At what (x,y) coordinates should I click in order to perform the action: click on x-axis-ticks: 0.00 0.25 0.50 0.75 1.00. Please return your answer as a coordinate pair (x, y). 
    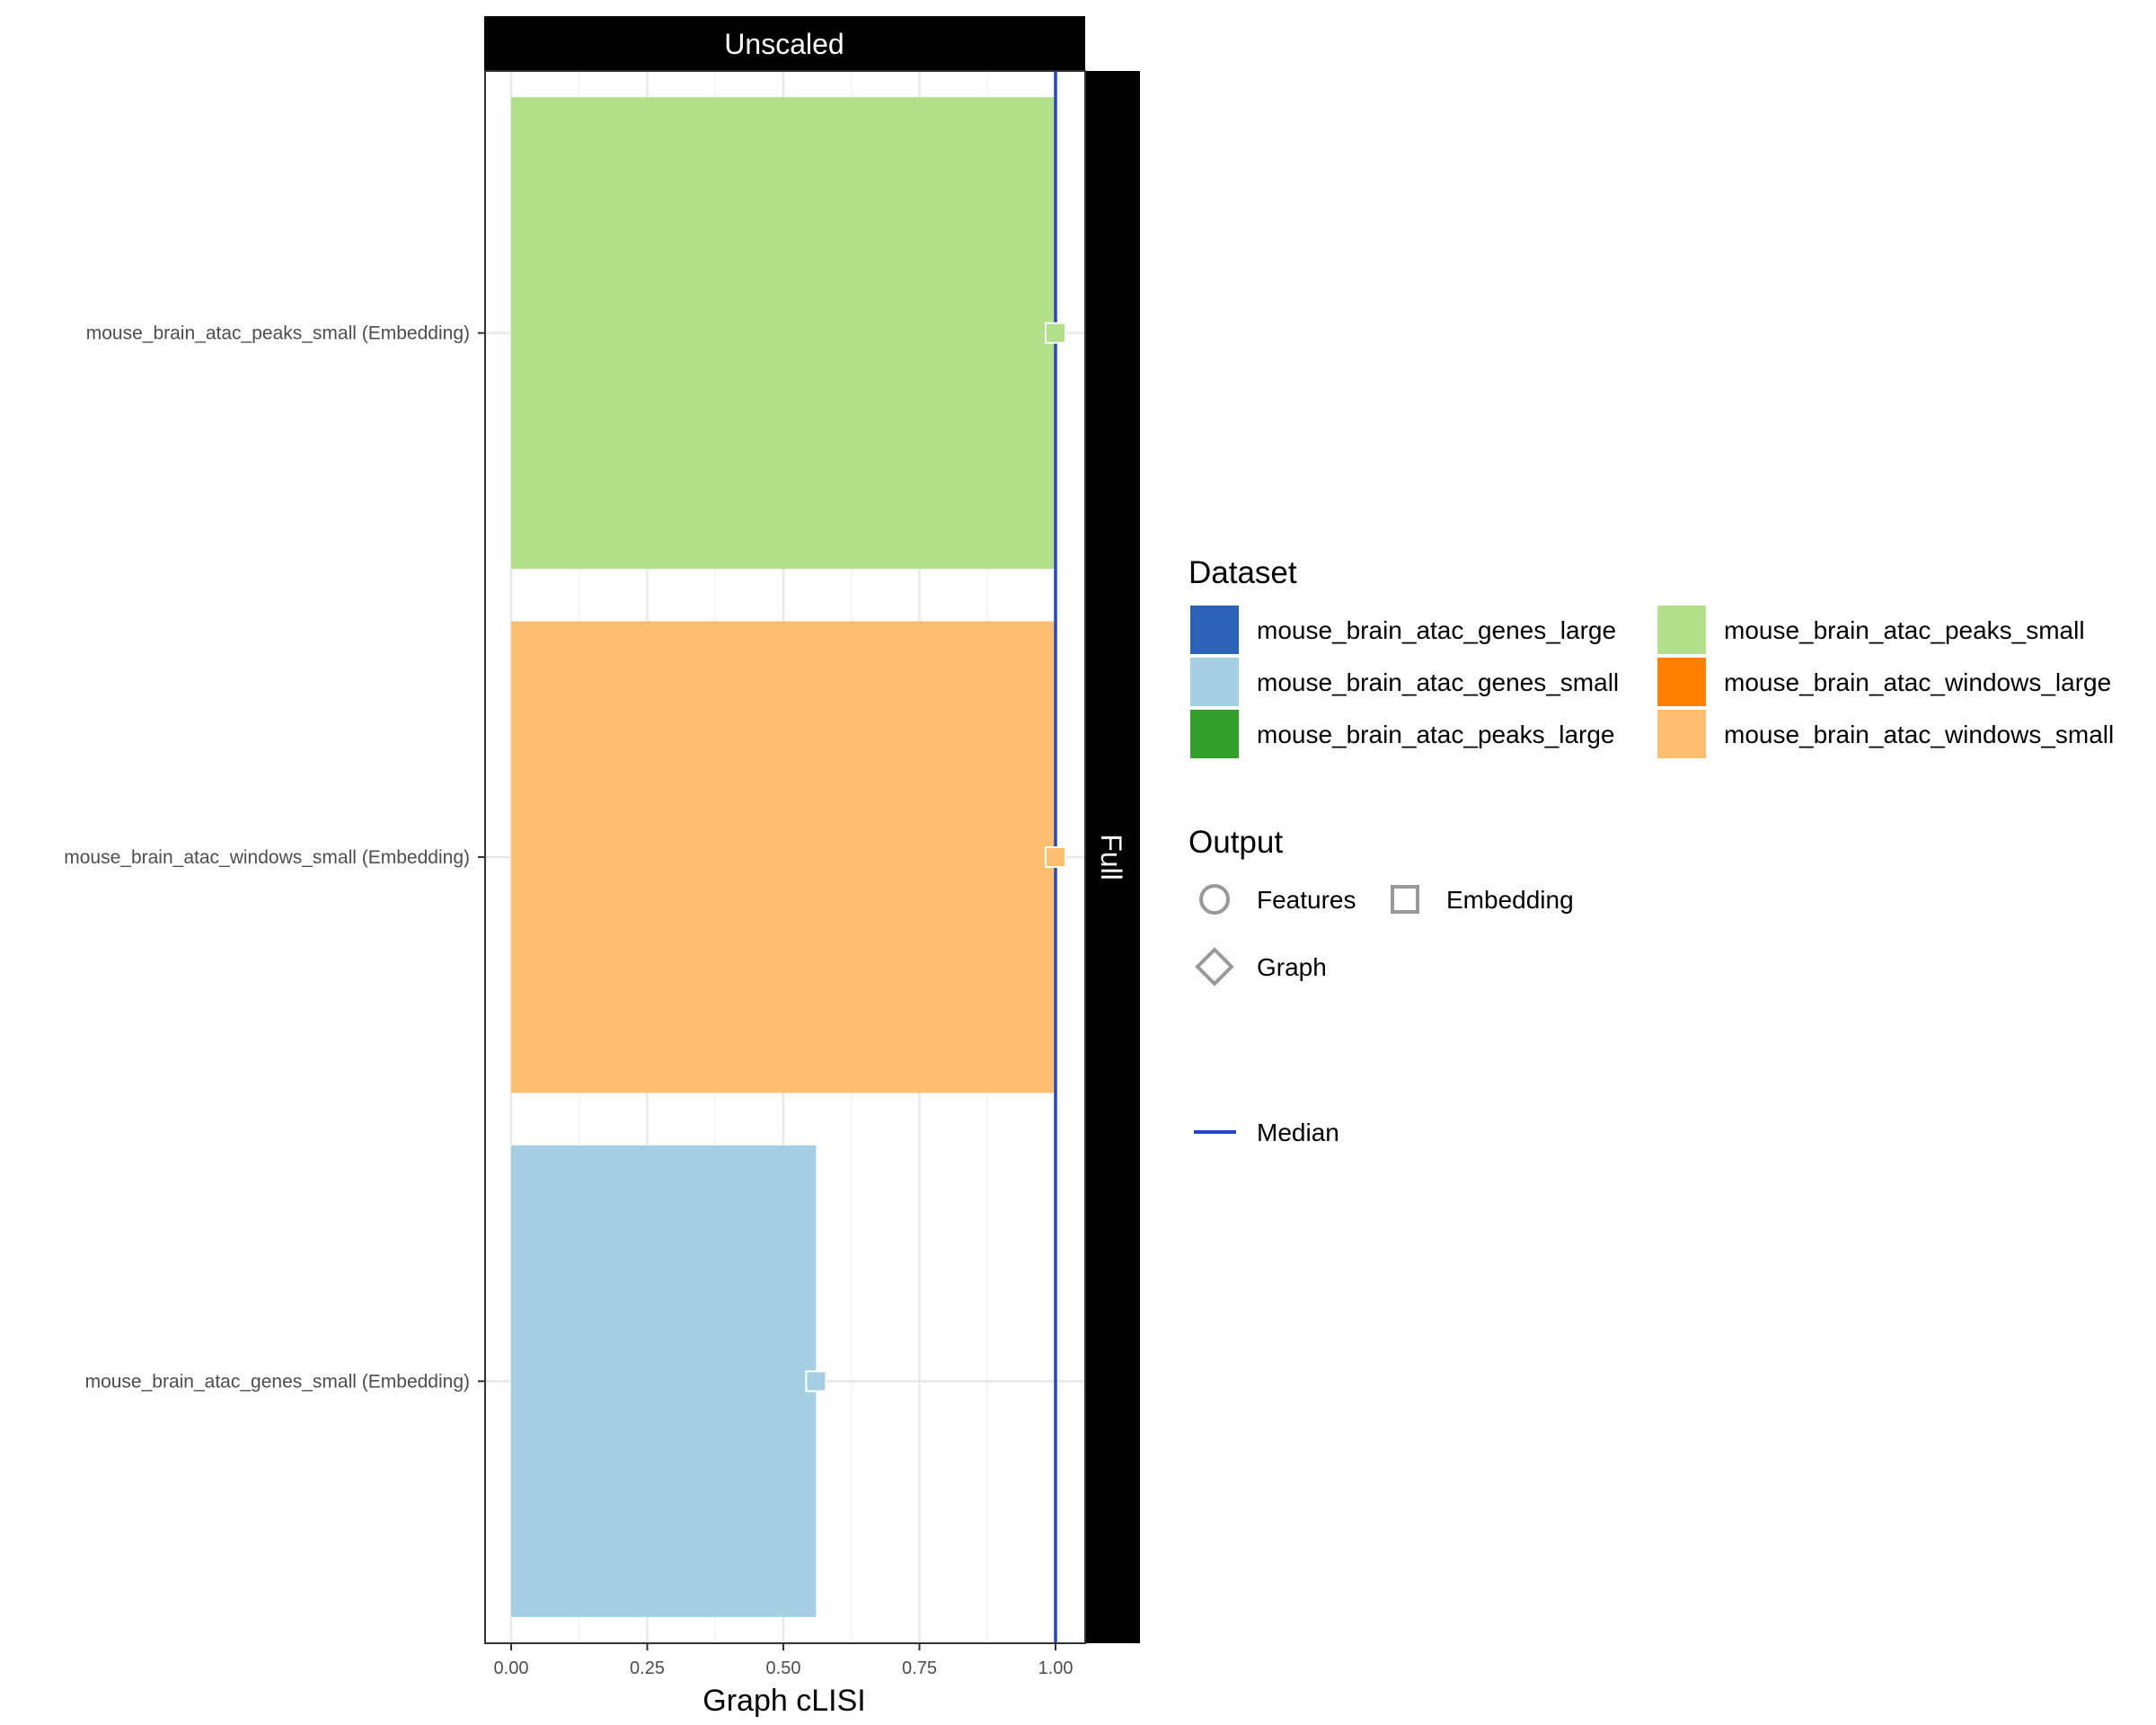
    Looking at the image, I should click on (784, 1660).